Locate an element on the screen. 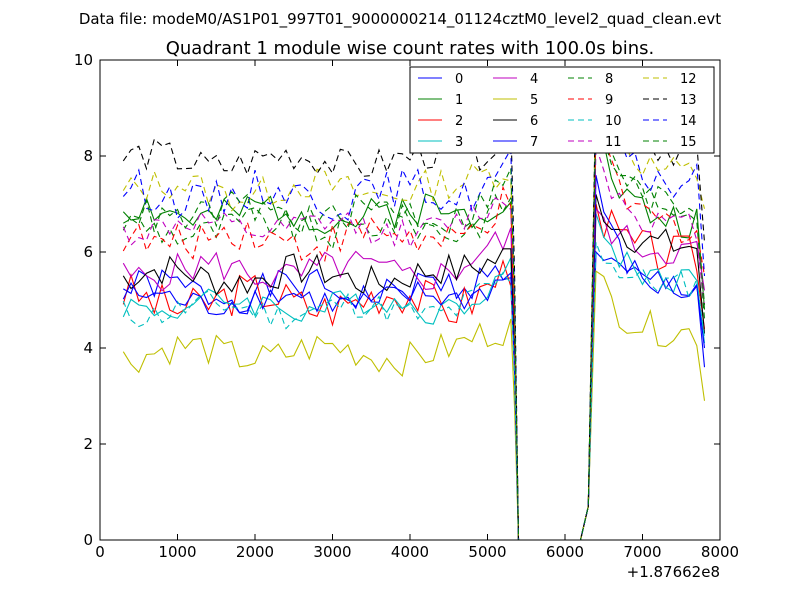 The width and height of the screenshot is (800, 600). legend-label-15: 15 is located at coordinates (688, 142).